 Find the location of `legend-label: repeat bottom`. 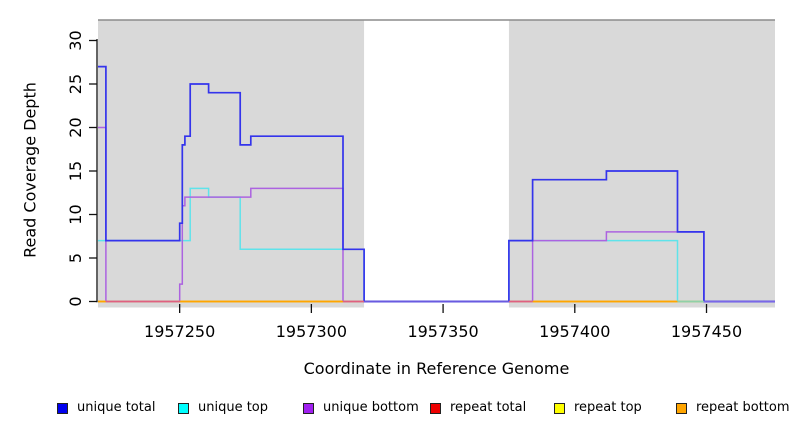

legend-label: repeat bottom is located at coordinates (743, 407).